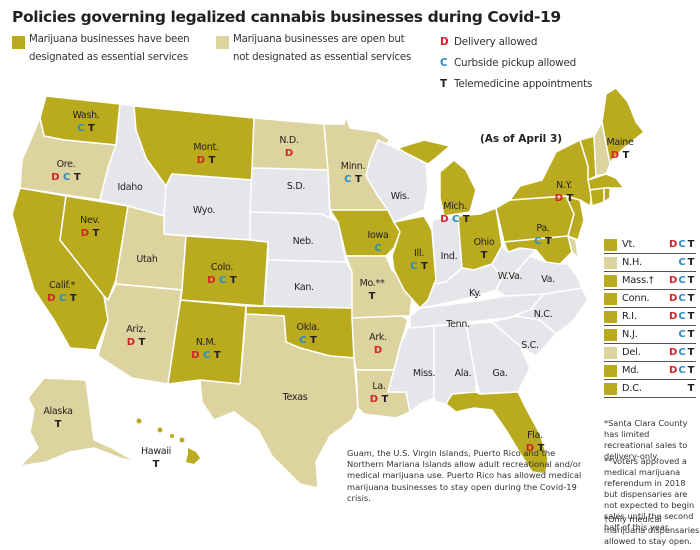 The height and width of the screenshot is (550, 700). I want to click on state-label-okla: Okla., so click(308, 327).